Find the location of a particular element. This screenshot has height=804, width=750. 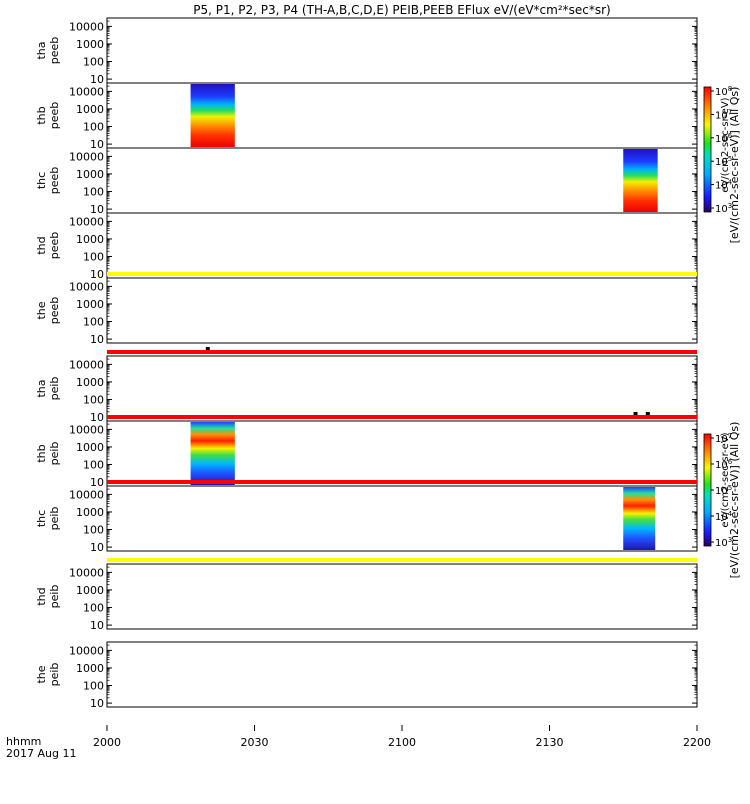

colorbar-tick-label: 10⁴ is located at coordinates (724, 185).